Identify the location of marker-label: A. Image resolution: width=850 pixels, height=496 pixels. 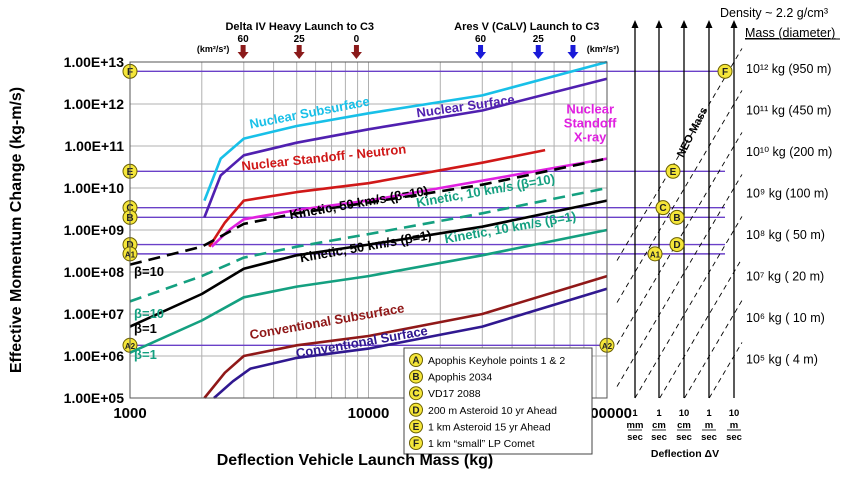
(415, 361).